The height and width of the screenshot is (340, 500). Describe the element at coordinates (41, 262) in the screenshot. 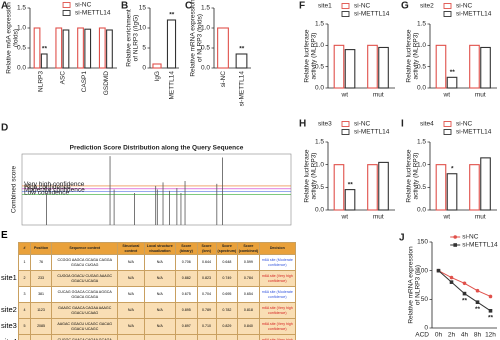

I see `table-cell: 76` at that location.